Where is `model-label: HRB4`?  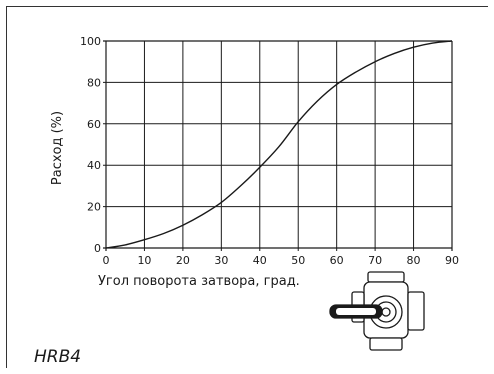 model-label: HRB4 is located at coordinates (57, 357).